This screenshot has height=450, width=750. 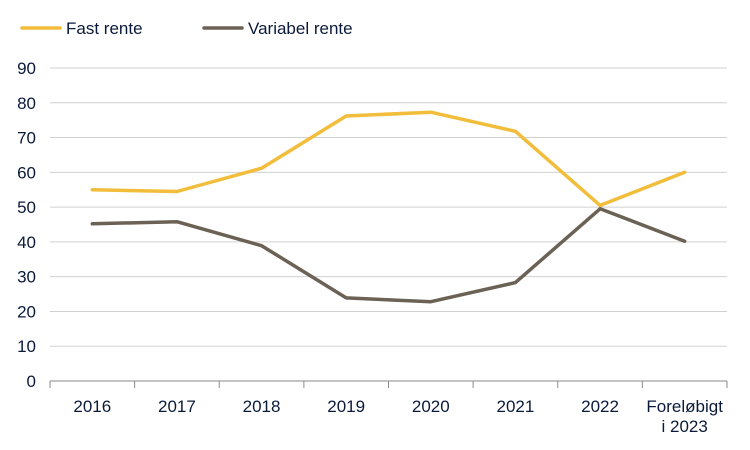 I want to click on x-tick-label: Foreløbigt i 2023, so click(x=684, y=416).